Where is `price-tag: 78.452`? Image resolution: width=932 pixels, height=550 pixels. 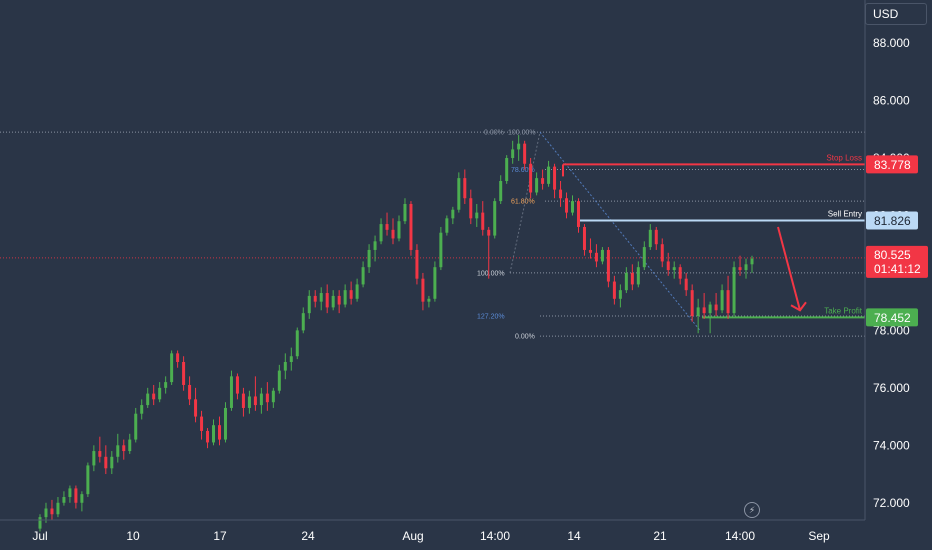
price-tag: 78.452 is located at coordinates (892, 317).